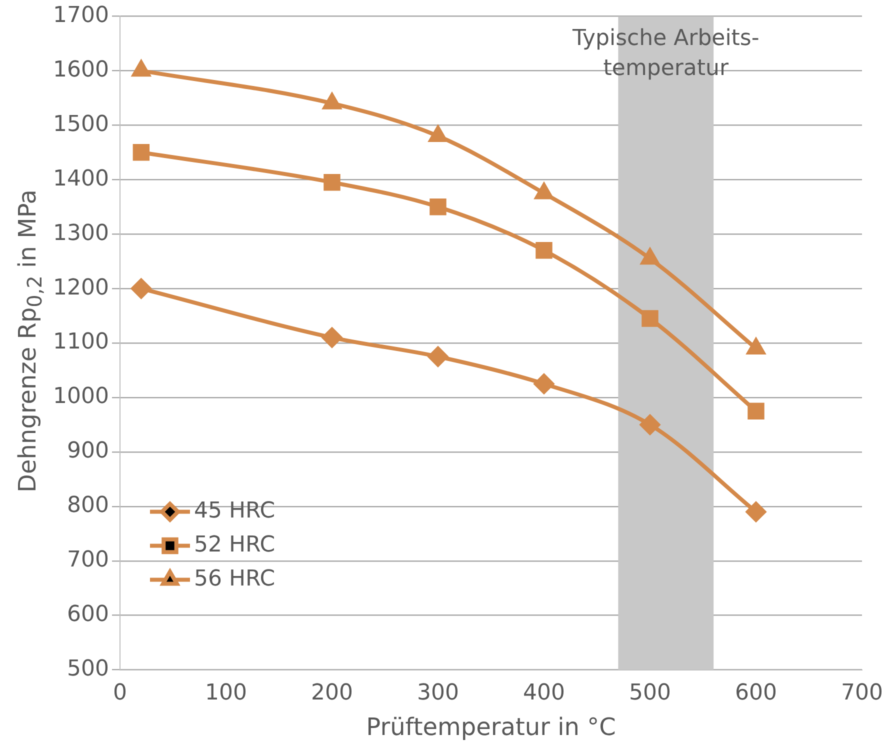 The image size is (892, 753). What do you see at coordinates (80, 342) in the screenshot?
I see `y-tick-label: 1100` at bounding box center [80, 342].